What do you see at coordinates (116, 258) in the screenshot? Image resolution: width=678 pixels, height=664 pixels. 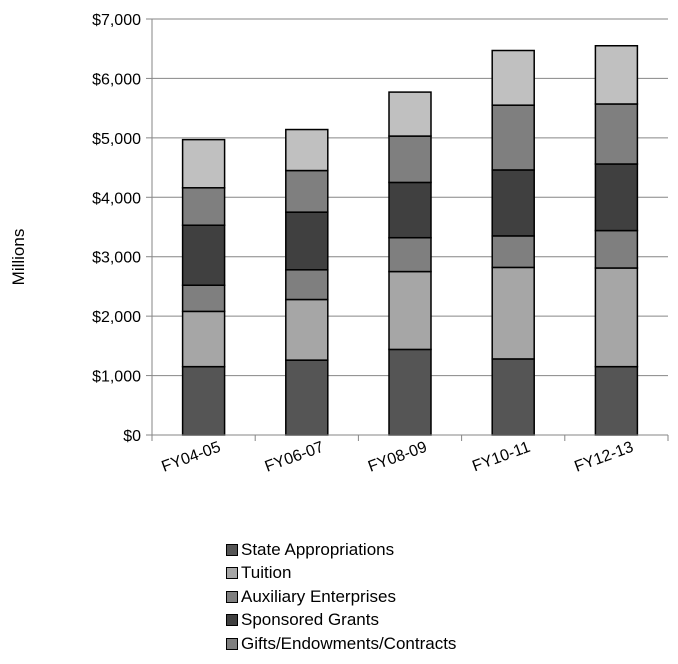 I see `y-tick-label: $3,000` at bounding box center [116, 258].